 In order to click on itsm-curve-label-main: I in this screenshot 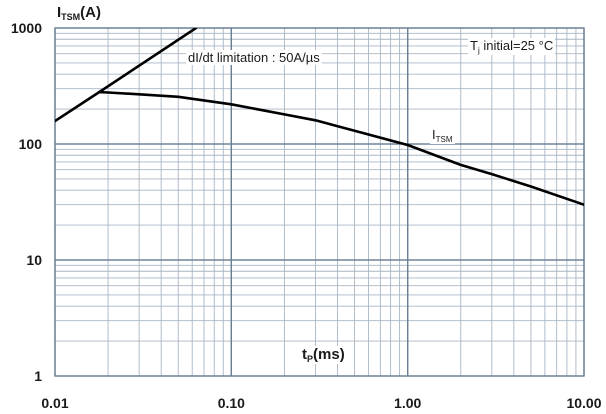, I will do `click(434, 134)`.